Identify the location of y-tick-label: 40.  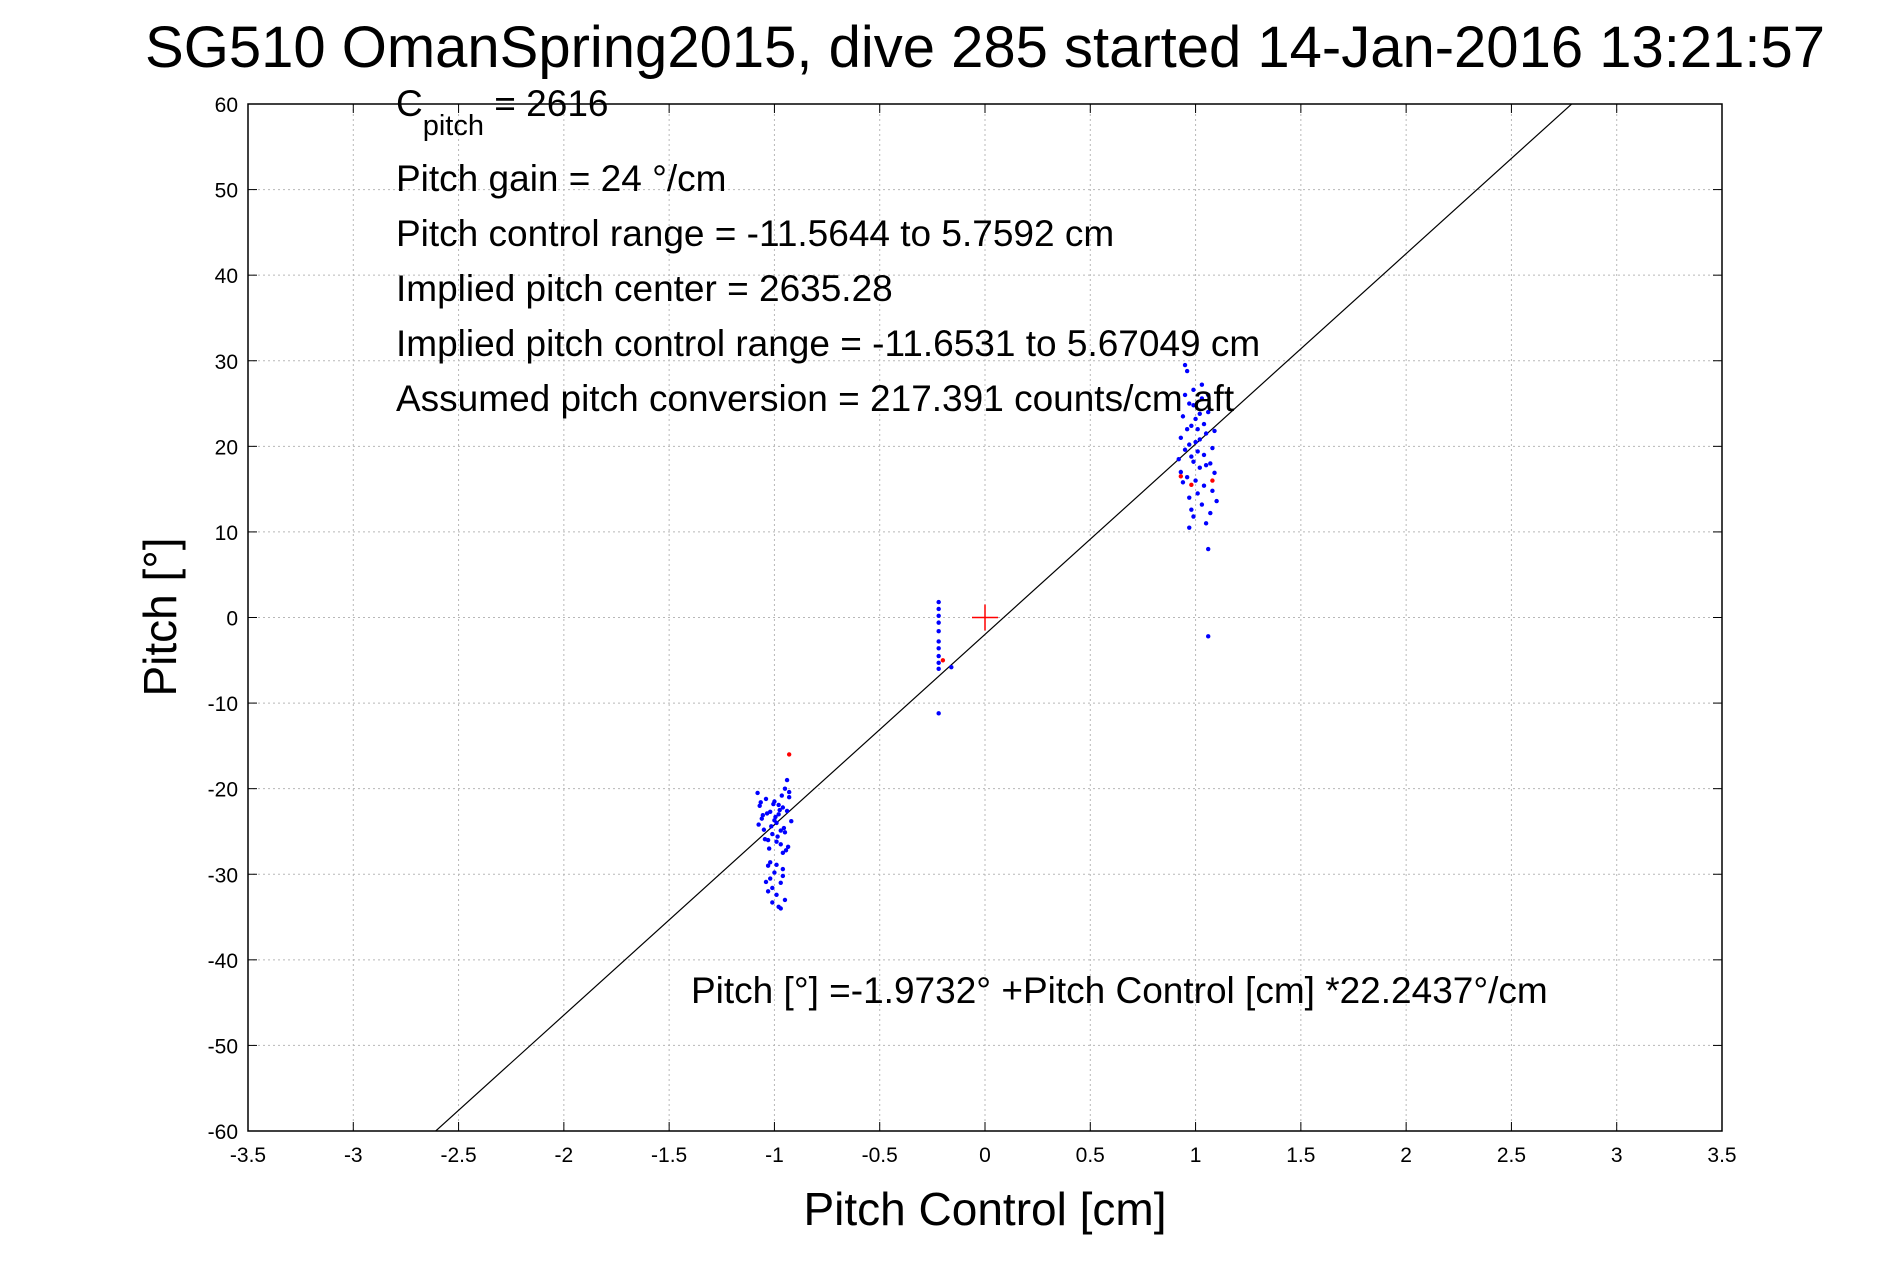
(226, 276).